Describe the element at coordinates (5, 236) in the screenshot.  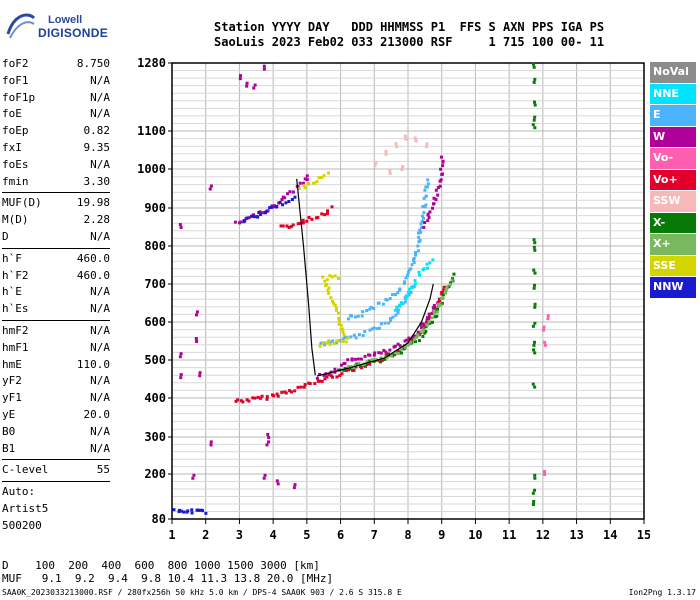
I see `param-label: D` at that location.